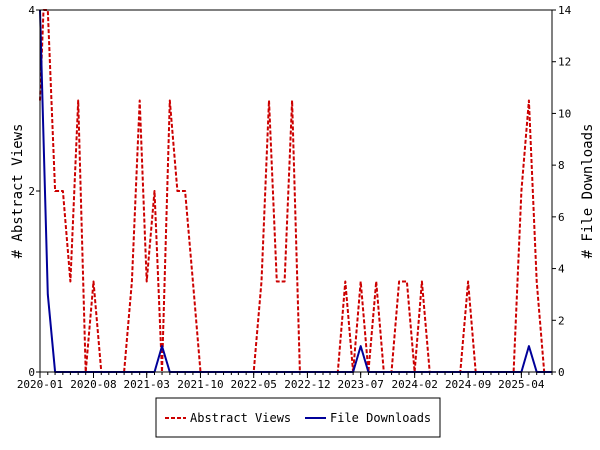 The width and height of the screenshot is (600, 450). Describe the element at coordinates (561, 165) in the screenshot. I see `right-tick-label: 8` at that location.